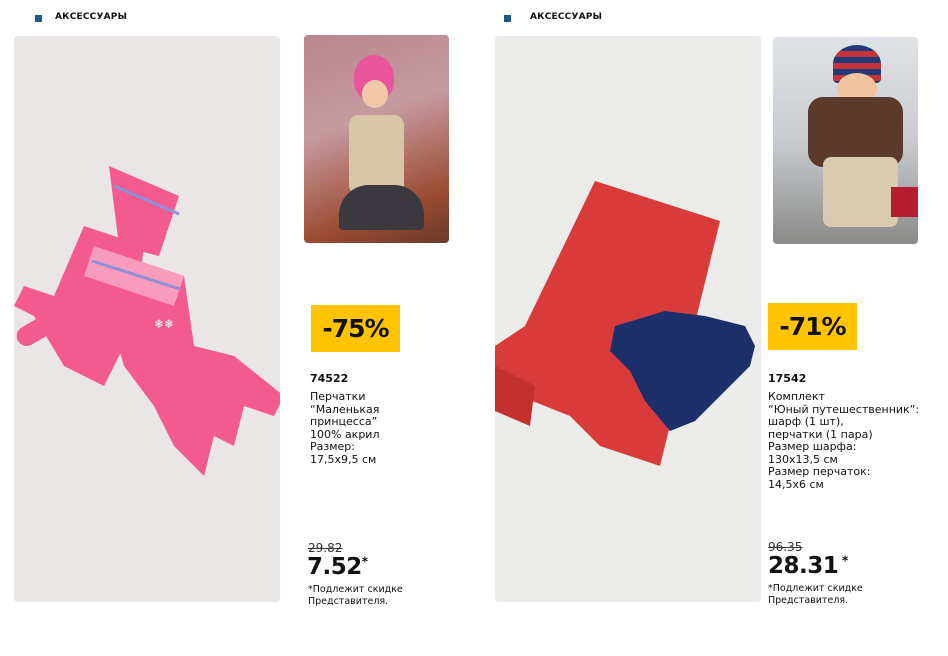 Image resolution: width=948 pixels, height=656 pixels. Describe the element at coordinates (334, 567) in the screenshot. I see `price-value: 7.52` at that location.